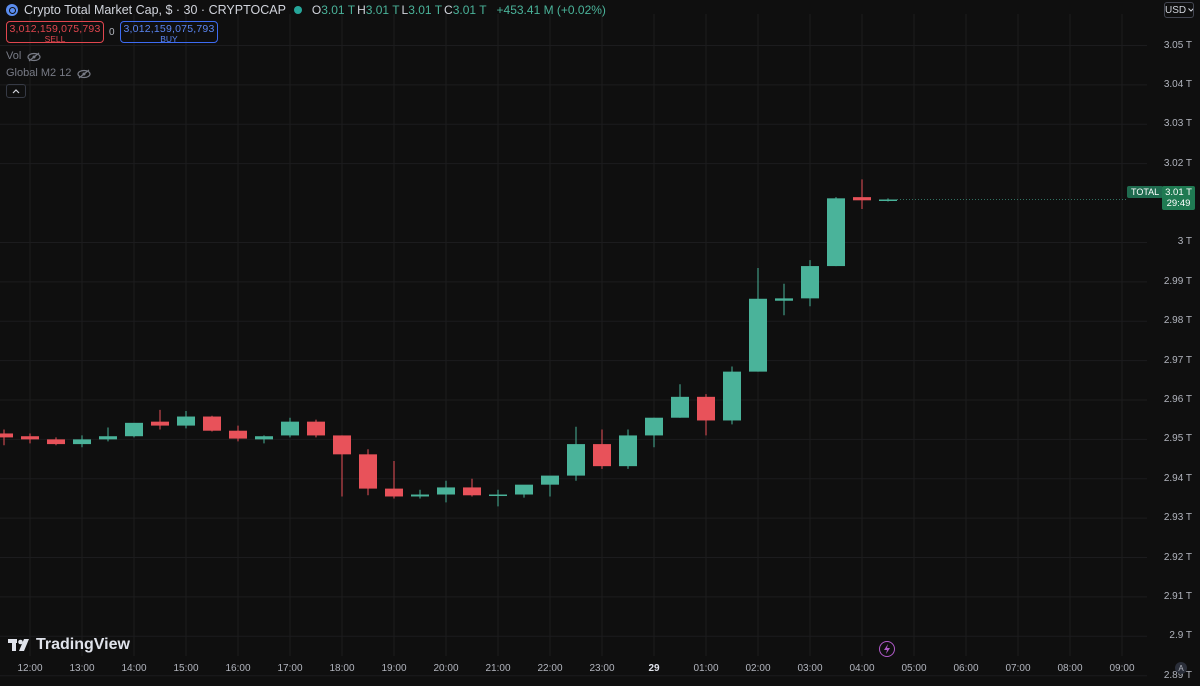 The height and width of the screenshot is (686, 1200). I want to click on time-tick-label: 07:00, so click(1018, 668).